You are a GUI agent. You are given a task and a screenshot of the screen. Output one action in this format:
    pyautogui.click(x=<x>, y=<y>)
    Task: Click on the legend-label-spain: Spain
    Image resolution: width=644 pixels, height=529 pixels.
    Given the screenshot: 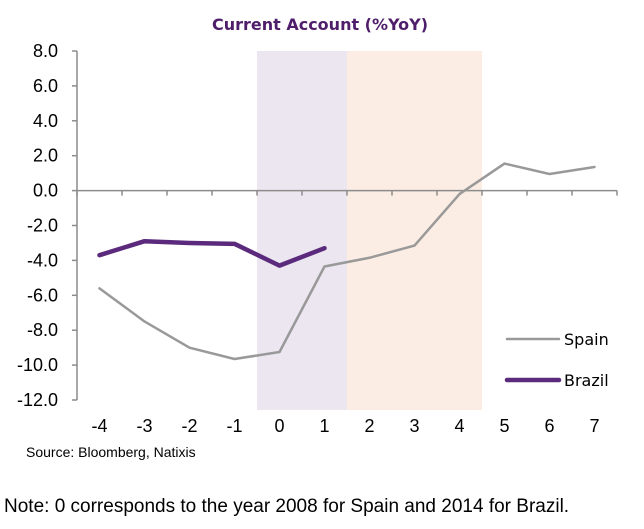 What is the action you would take?
    pyautogui.click(x=586, y=339)
    